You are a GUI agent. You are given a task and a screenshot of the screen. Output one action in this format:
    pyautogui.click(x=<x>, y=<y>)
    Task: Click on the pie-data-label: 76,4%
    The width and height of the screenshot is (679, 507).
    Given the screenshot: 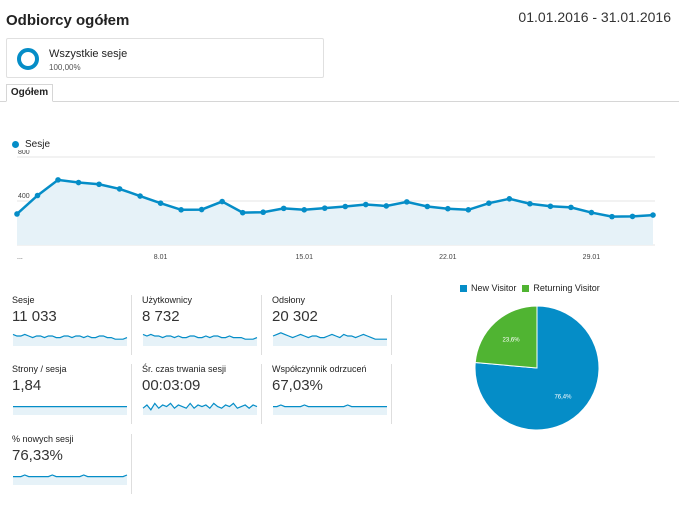 What is the action you would take?
    pyautogui.click(x=563, y=397)
    